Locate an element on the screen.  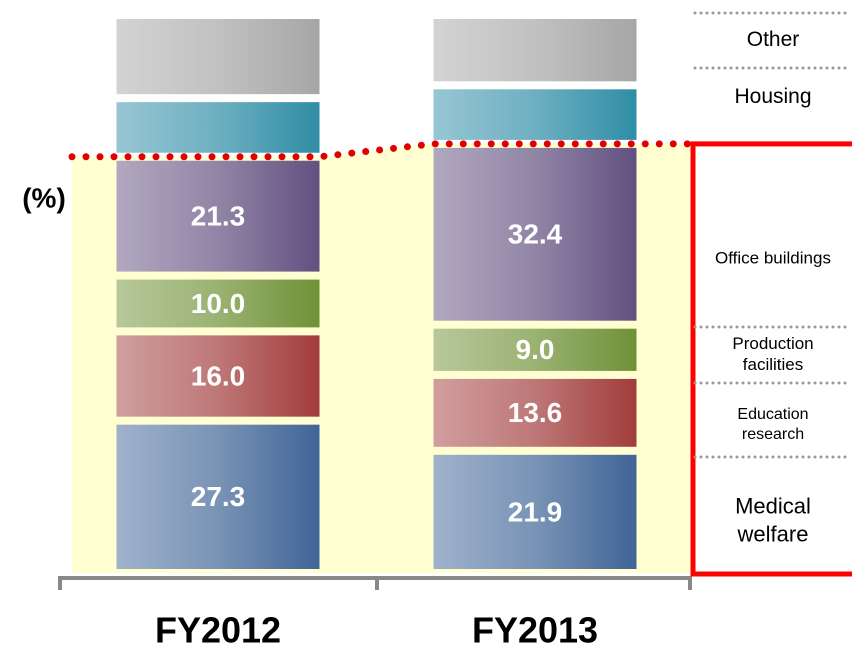
data-label: 21.9 is located at coordinates (535, 511).